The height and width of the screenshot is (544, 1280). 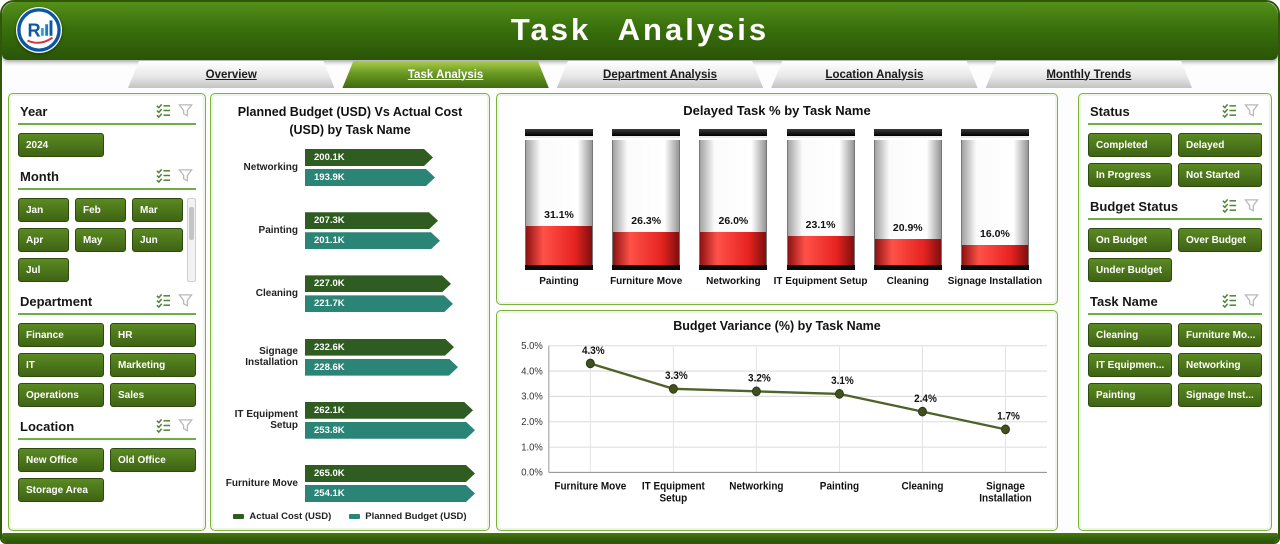 I want to click on slicer-button-marketing: Marketing, so click(x=153, y=365).